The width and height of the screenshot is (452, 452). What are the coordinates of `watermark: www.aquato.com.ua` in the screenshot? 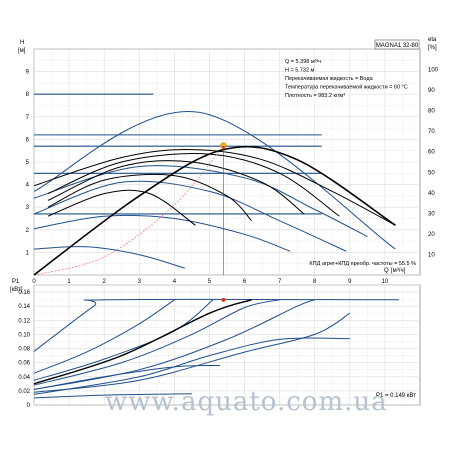 It's located at (246, 402).